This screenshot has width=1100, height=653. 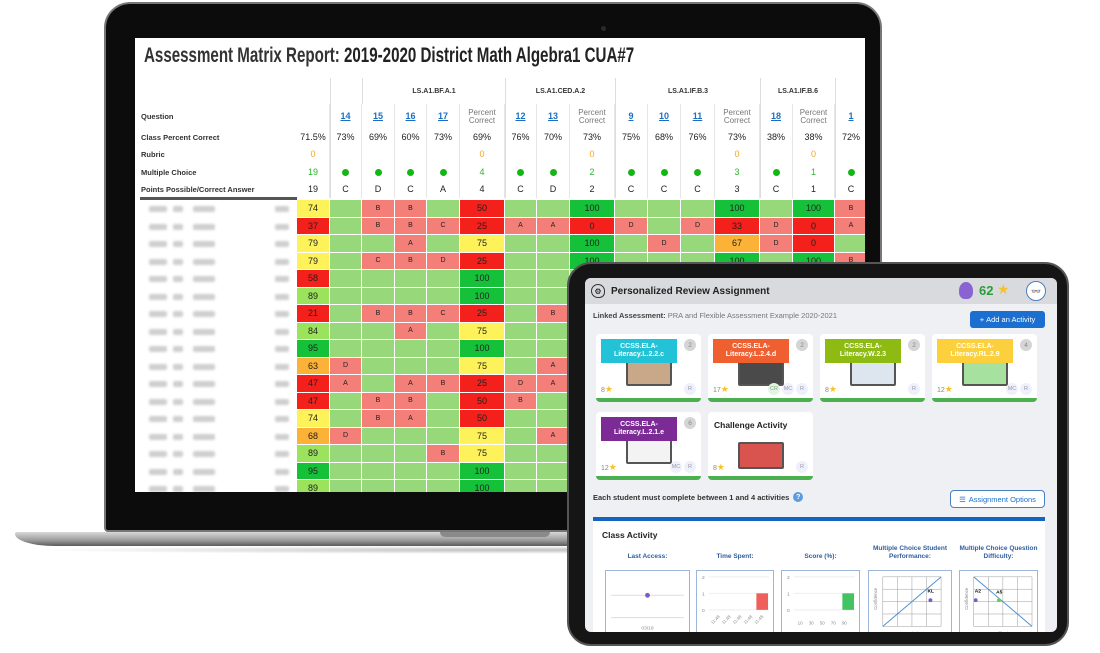 I want to click on question-link: 12, so click(x=520, y=116).